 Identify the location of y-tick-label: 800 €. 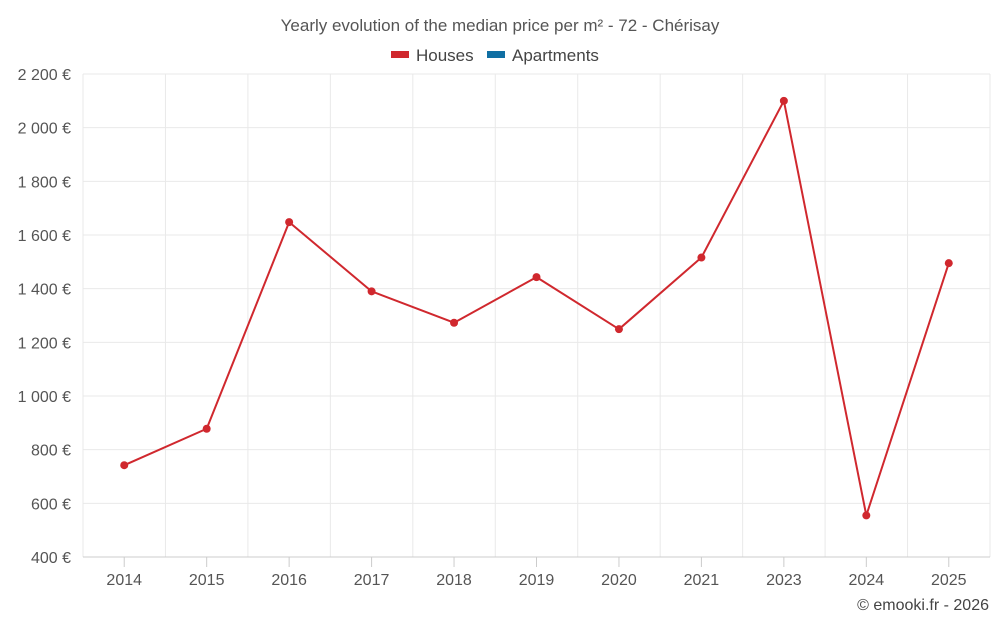
(51, 451).